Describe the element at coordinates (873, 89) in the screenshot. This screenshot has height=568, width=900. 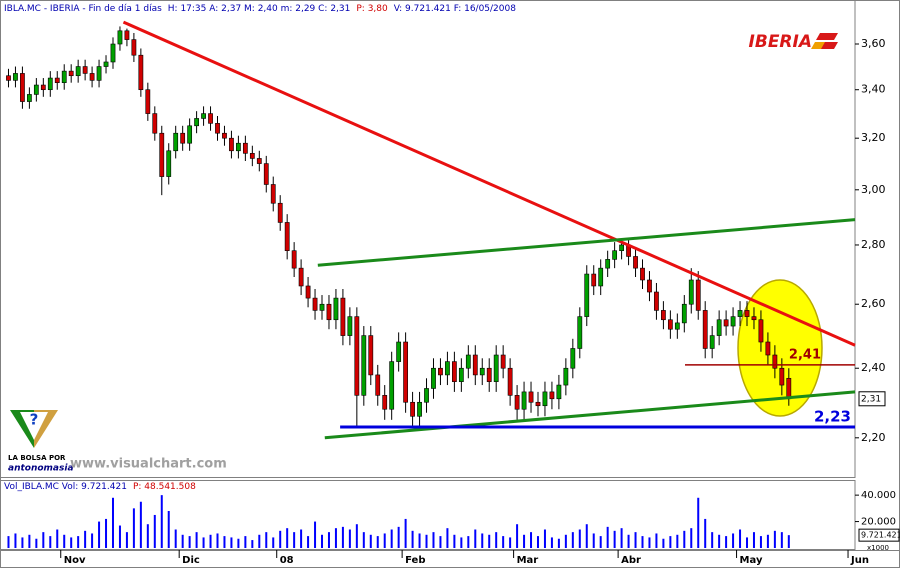
I see `y-tick-label: 3,40` at that location.